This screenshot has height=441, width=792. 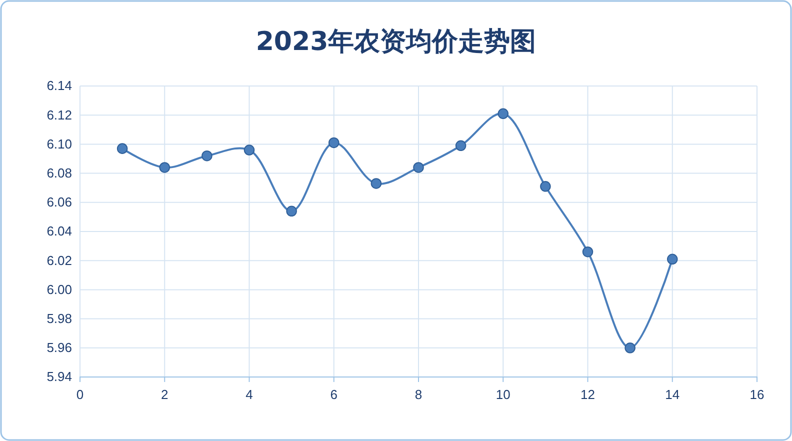 What do you see at coordinates (164, 394) in the screenshot?
I see `x-tick-label: 2` at bounding box center [164, 394].